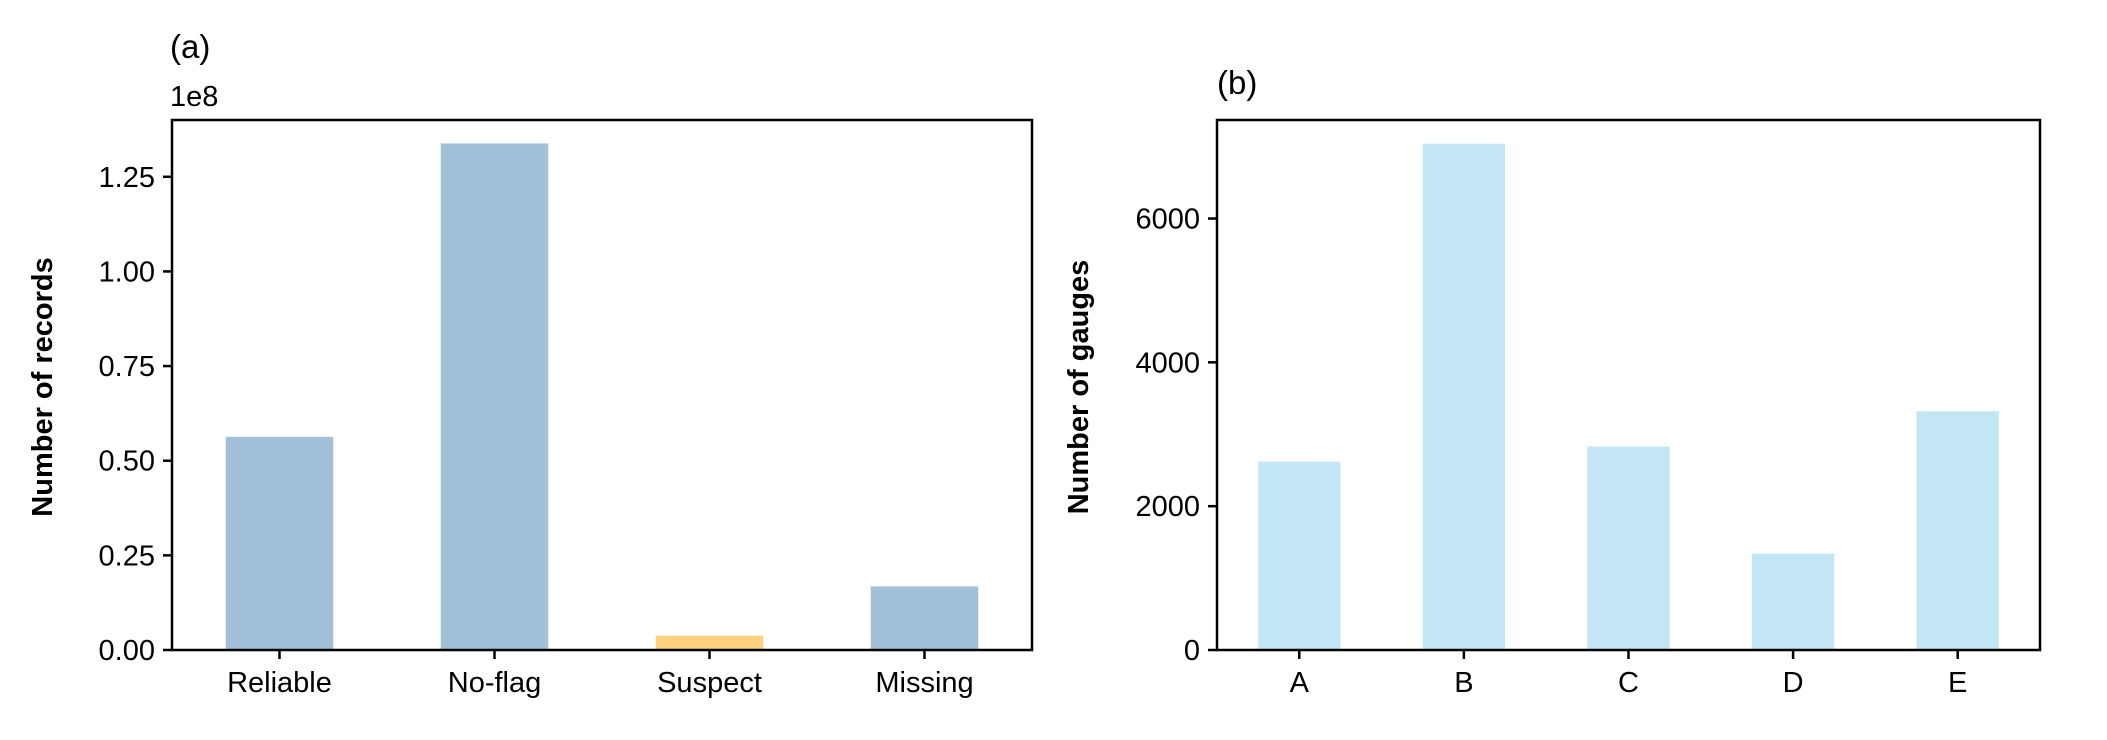 This screenshot has height=740, width=2107. I want to click on panel-a-y-tick-label: 1.25, so click(127, 178).